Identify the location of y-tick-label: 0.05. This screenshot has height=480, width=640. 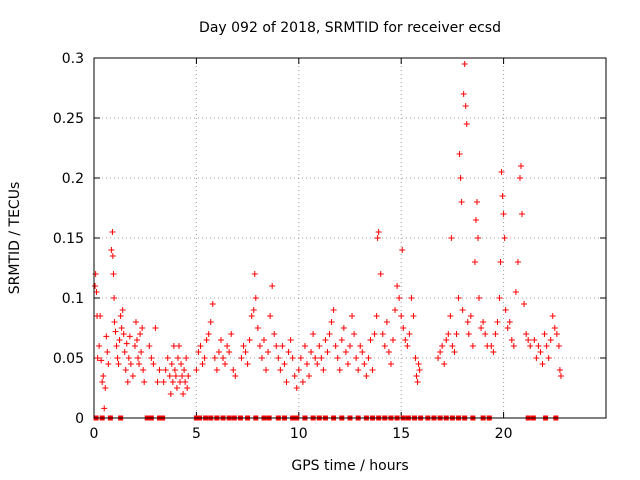
(68, 359).